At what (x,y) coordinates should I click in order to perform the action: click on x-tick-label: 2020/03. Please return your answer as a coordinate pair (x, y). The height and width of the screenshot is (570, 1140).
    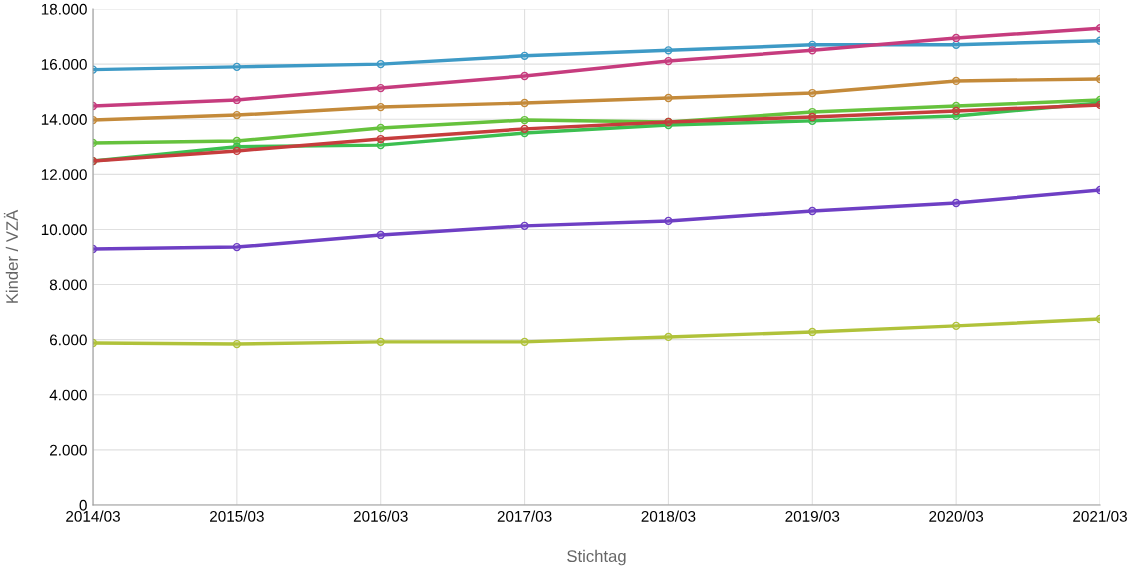
    Looking at the image, I should click on (956, 516).